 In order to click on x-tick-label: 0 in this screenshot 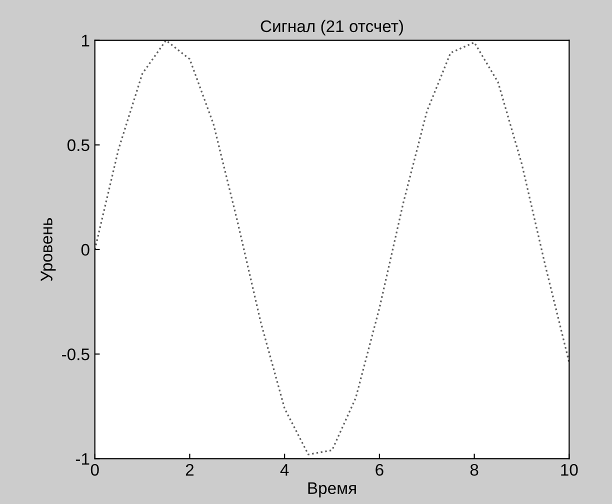, I will do `click(94, 470)`.